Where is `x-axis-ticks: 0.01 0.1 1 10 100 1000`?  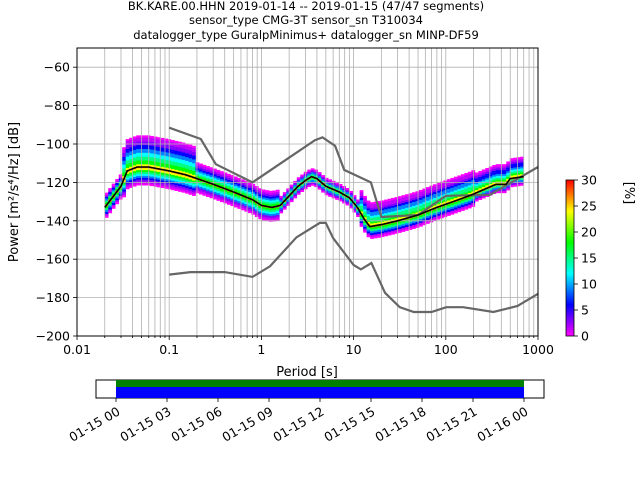 x-axis-ticks: 0.01 0.1 1 10 100 1000 is located at coordinates (308, 346).